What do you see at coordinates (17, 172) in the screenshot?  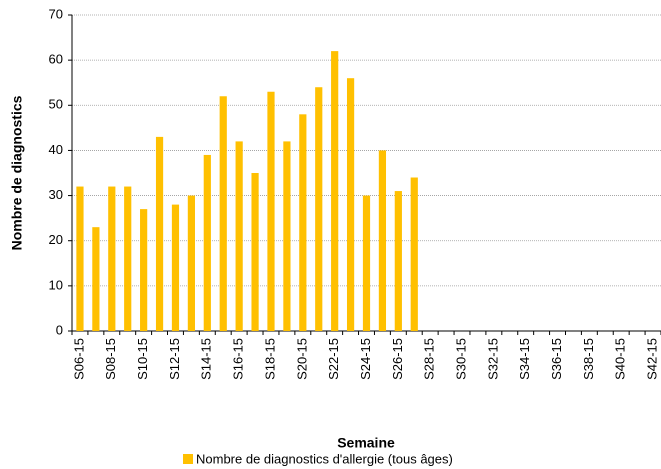 I see `y-axis-label: Nombre de diagnostics` at bounding box center [17, 172].